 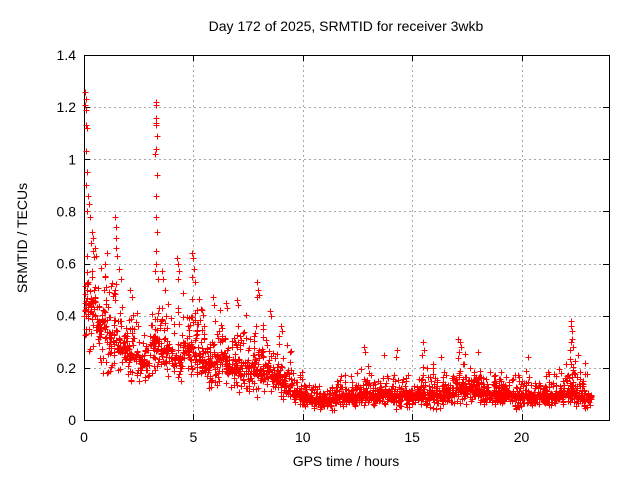 What do you see at coordinates (67, 55) in the screenshot?
I see `y-tick-label: 1.4` at bounding box center [67, 55].